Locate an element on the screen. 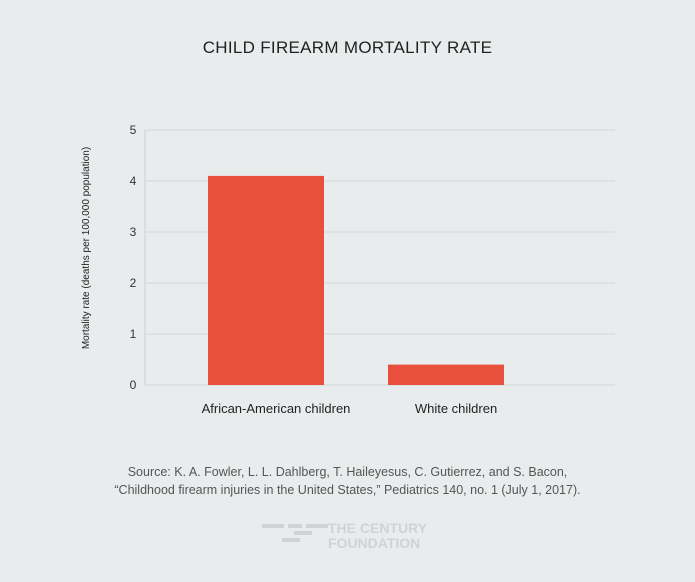 The height and width of the screenshot is (582, 695). y-tick-label: 0 is located at coordinates (133, 385).